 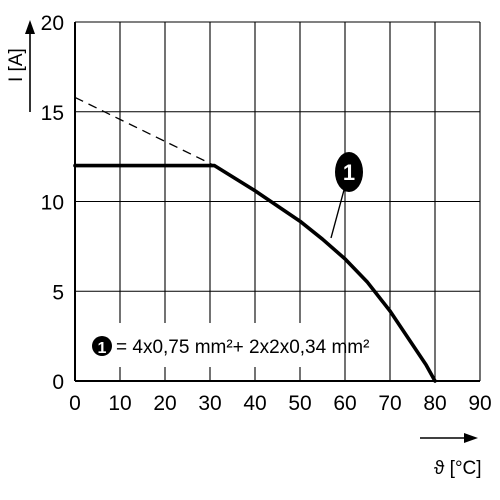 I want to click on x-tick-labels: 0 10 20 30 40 50 60 70 80 90, so click(x=280, y=403).